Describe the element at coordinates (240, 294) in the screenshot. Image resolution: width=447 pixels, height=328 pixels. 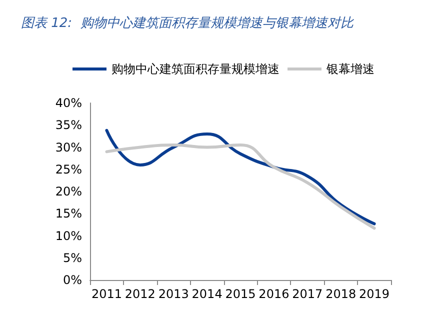
I see `x-tick-label: 2015` at that location.